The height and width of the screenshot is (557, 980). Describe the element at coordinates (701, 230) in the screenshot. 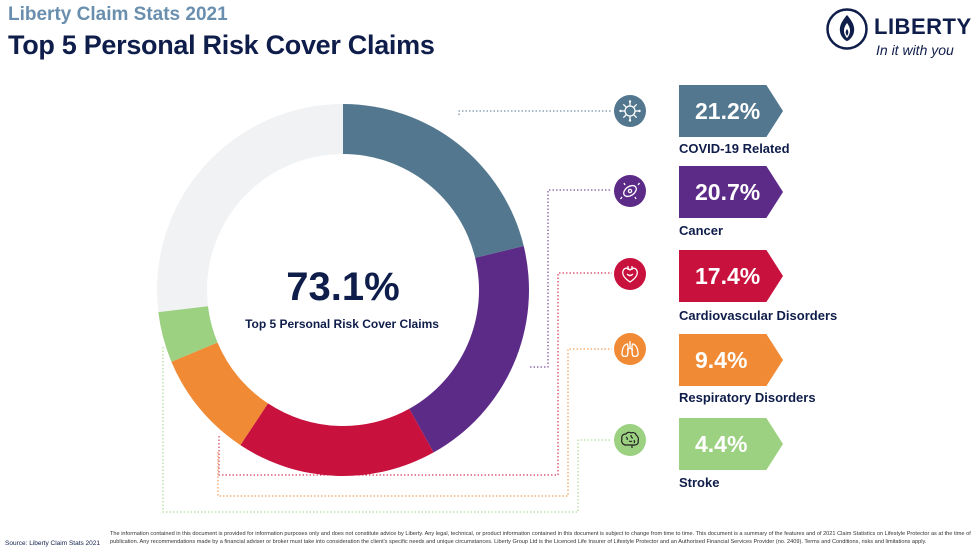

I see `cancer-label: Cancer` at that location.